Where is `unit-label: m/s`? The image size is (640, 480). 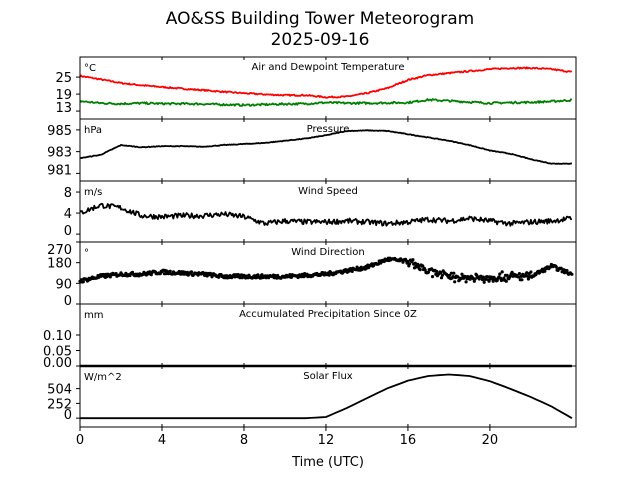
unit-label: m/s is located at coordinates (93, 192).